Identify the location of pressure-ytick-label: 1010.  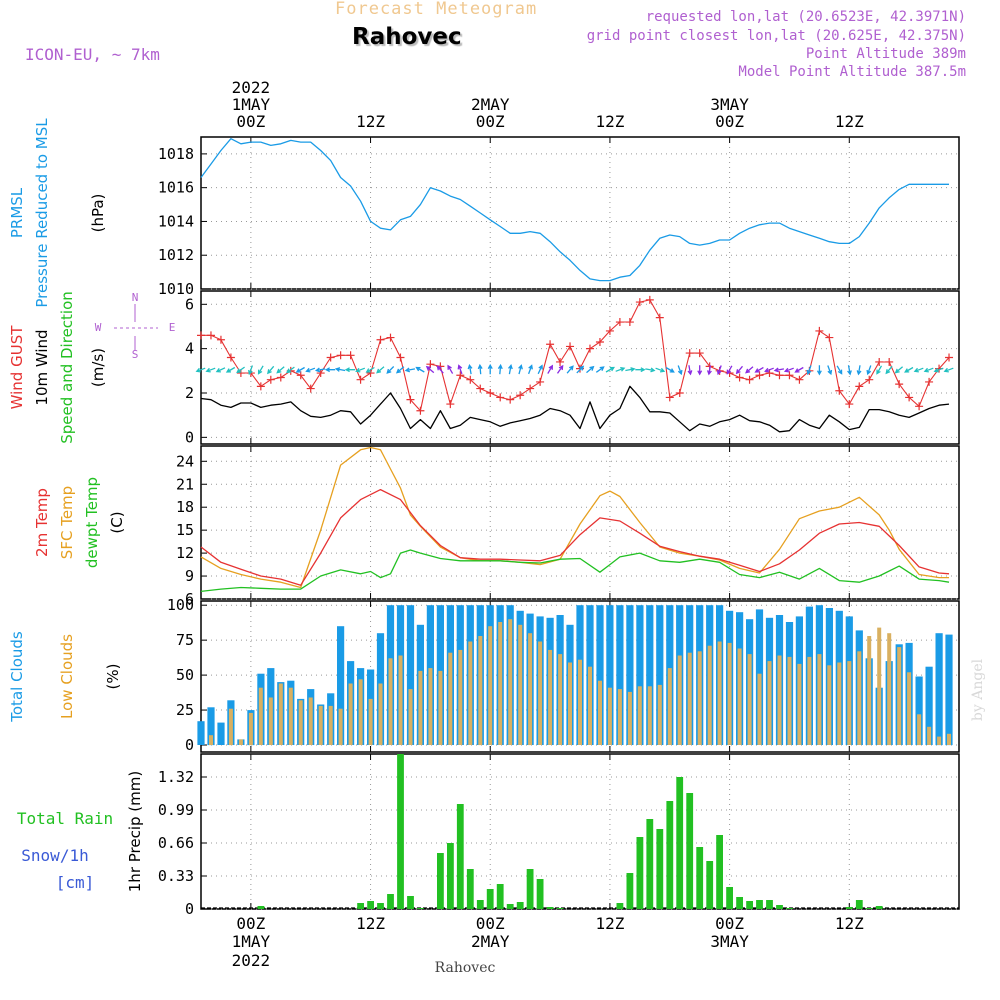
(176, 289).